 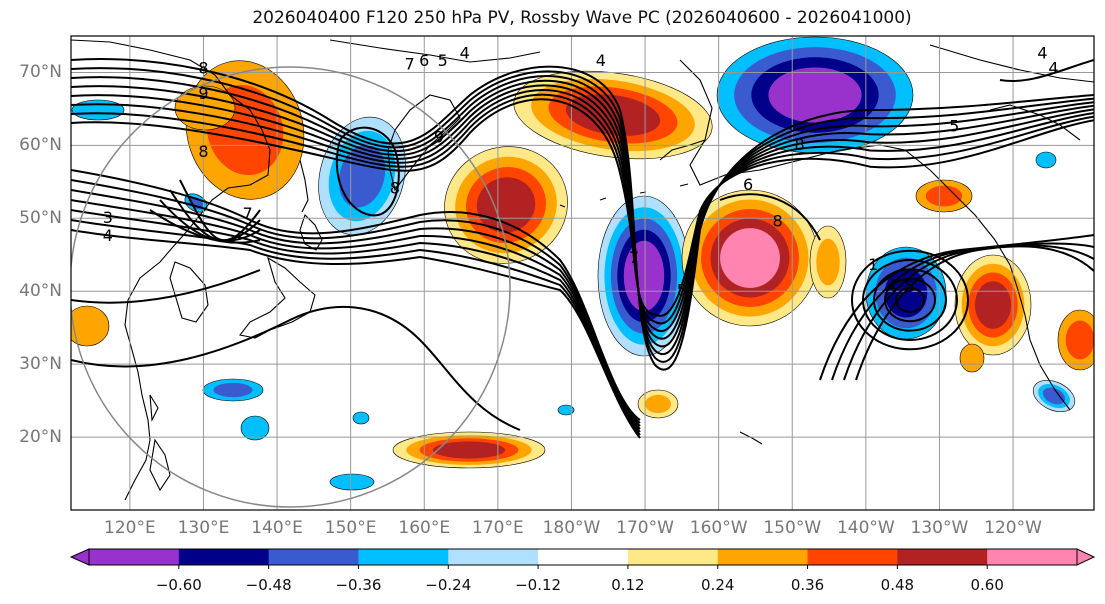 I want to click on lat-tick-label: 40°N, so click(x=40, y=291).